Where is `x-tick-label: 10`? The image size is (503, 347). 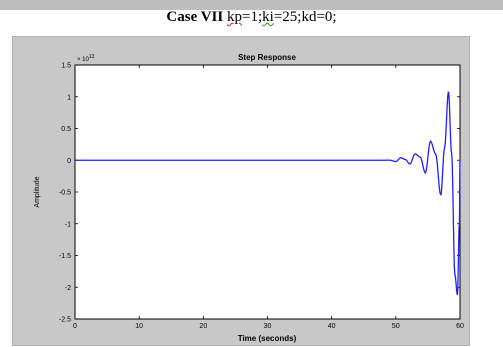
x-tick-label: 10 is located at coordinates (139, 326).